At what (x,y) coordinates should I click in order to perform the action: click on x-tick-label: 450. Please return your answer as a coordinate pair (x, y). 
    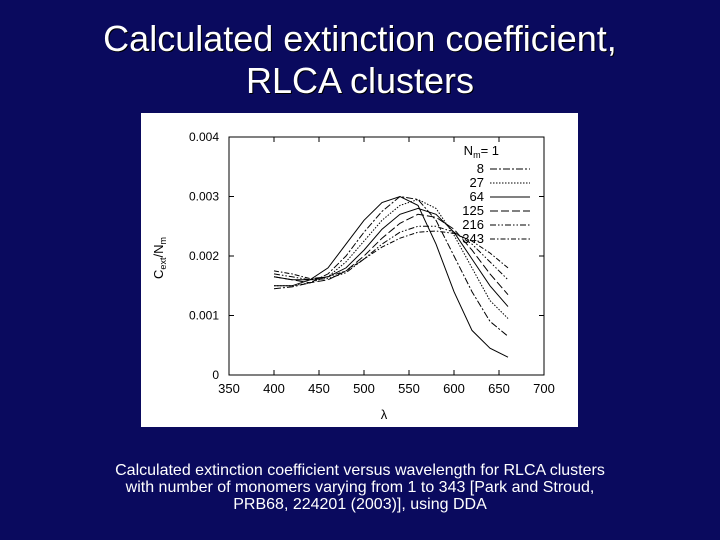
    Looking at the image, I should click on (319, 388).